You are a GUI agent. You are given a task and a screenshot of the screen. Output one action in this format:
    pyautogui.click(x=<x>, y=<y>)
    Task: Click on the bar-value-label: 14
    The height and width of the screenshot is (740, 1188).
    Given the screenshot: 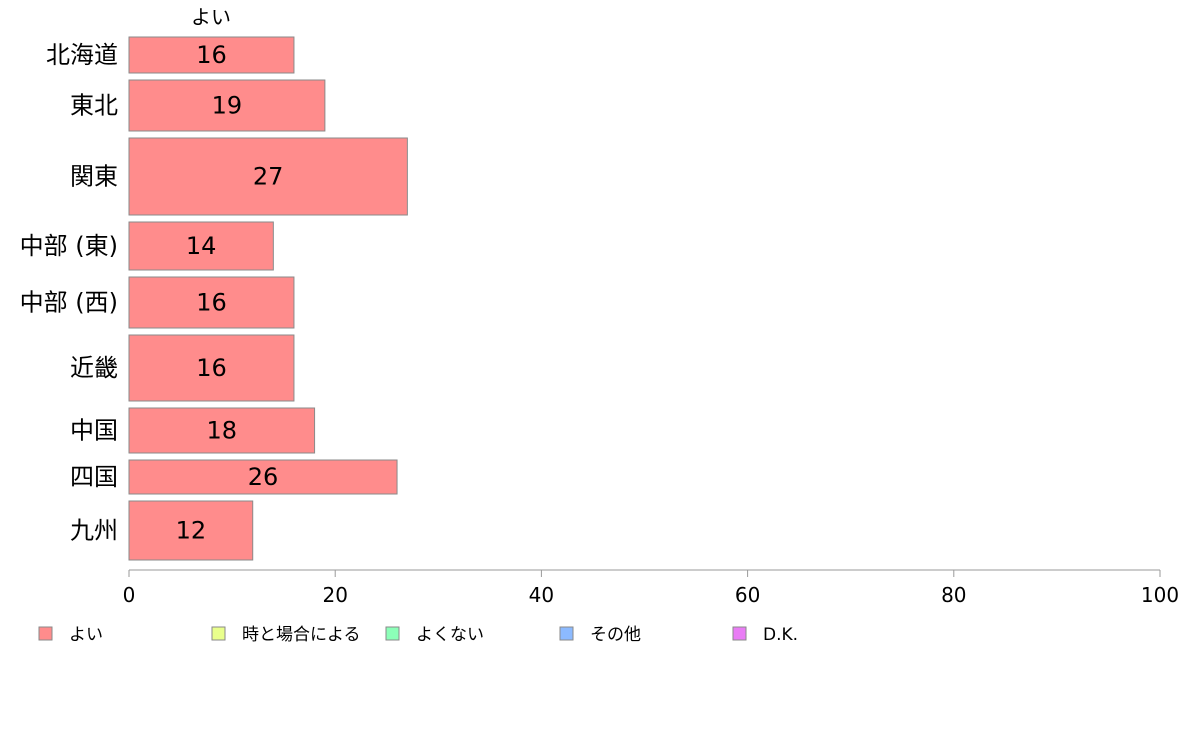 What is the action you would take?
    pyautogui.click(x=201, y=246)
    